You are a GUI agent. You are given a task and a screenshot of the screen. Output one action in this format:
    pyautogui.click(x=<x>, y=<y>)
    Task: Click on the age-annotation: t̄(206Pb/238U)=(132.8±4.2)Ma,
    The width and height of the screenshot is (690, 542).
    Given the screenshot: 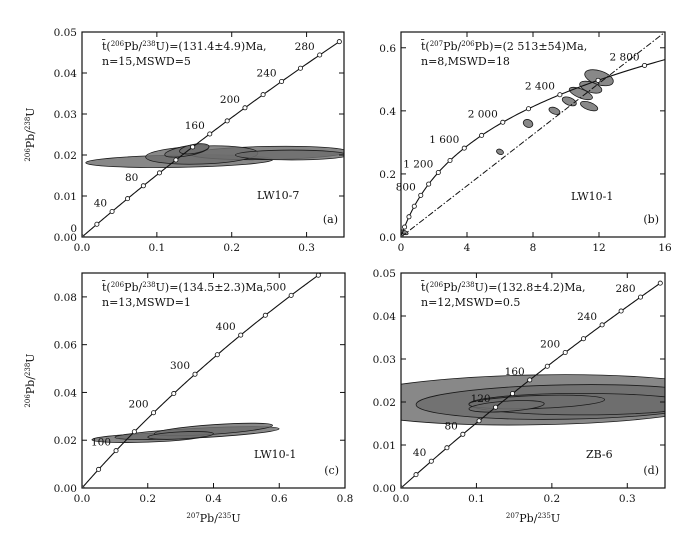 What is the action you would take?
    pyautogui.click(x=502, y=287)
    